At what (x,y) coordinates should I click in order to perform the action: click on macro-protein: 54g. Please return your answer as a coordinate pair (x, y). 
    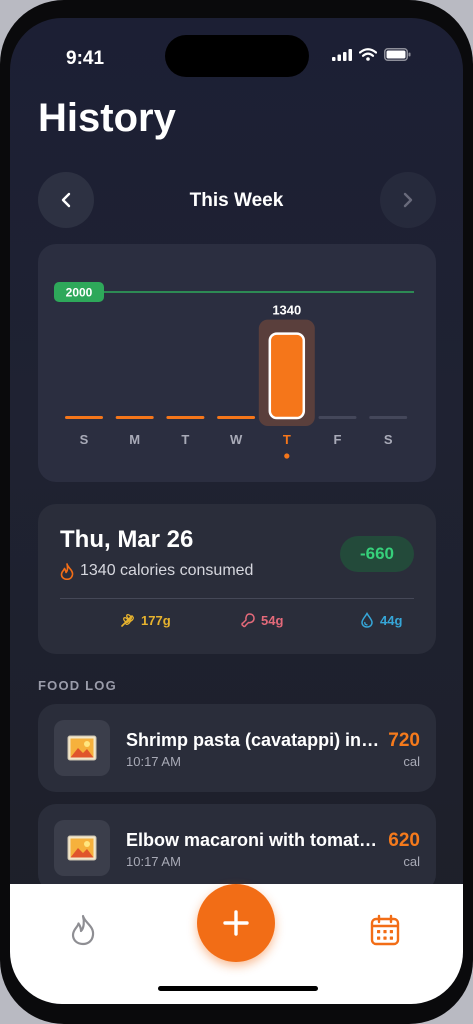
    Looking at the image, I should click on (261, 620).